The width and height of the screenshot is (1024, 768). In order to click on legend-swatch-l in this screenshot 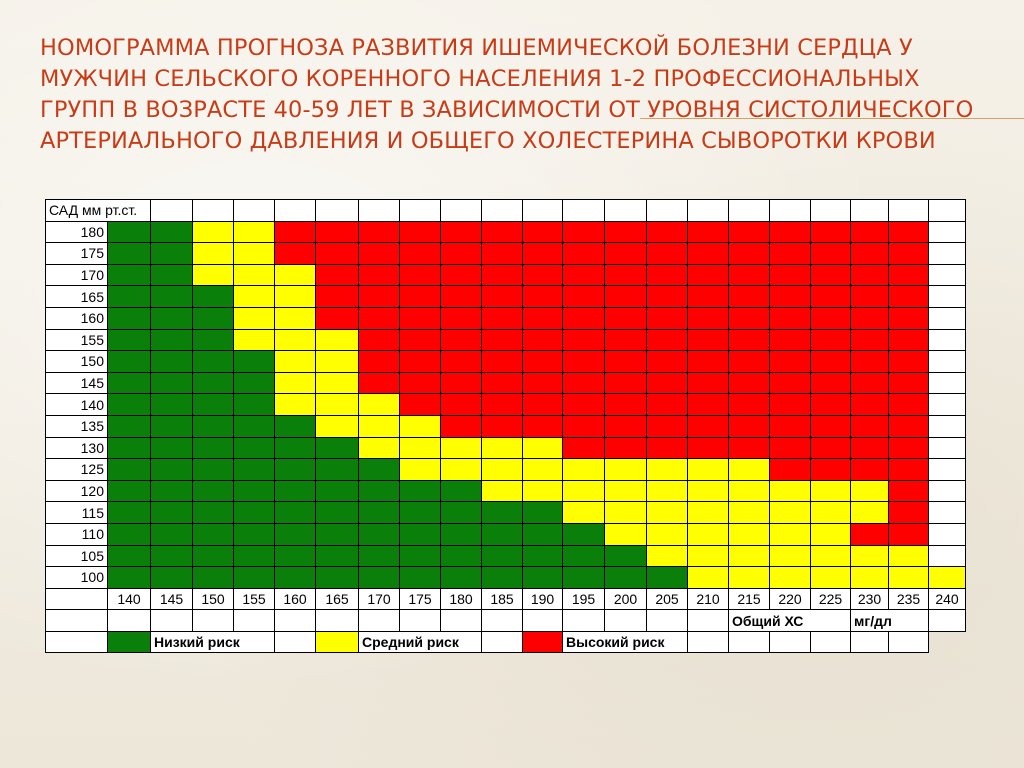, I will do `click(129, 642)`.